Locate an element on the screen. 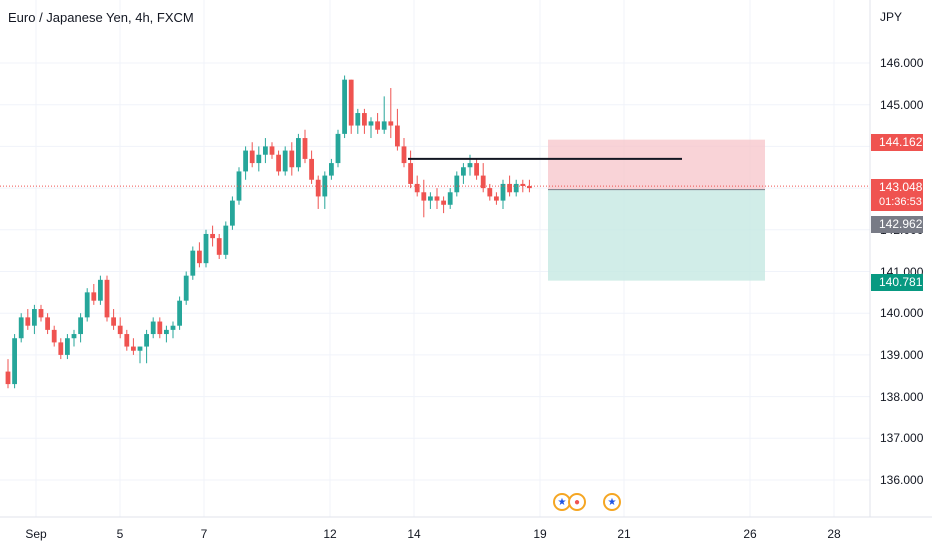 The width and height of the screenshot is (932, 550). price-badge-value: 140.781 is located at coordinates (901, 282).